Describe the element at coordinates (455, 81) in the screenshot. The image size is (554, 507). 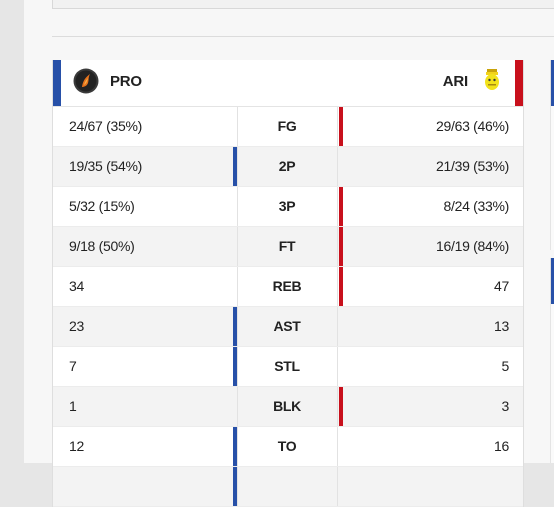
I see `away-team-abbr: ARI` at that location.